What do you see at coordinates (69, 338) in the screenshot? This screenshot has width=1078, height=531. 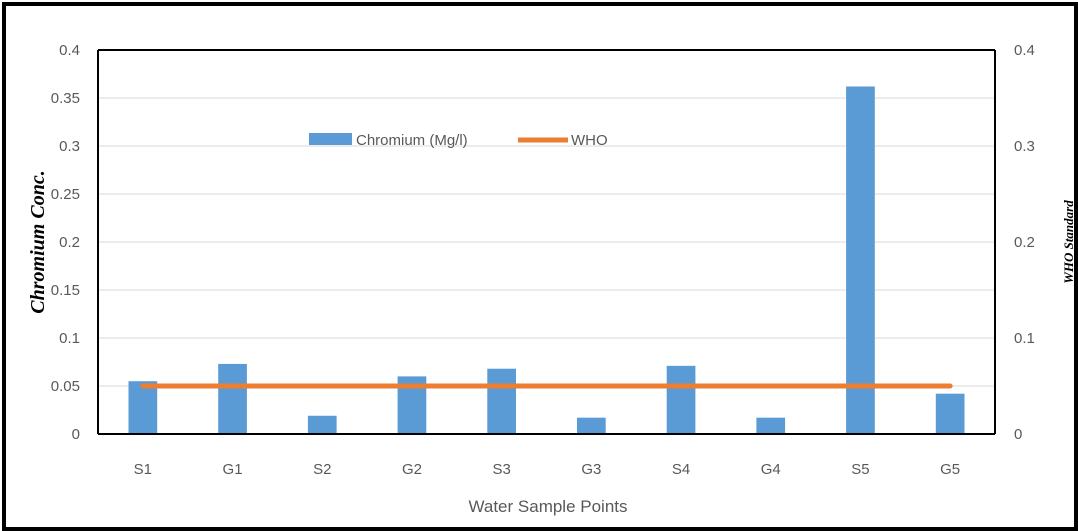 I see `y-tick-label: 0.1` at bounding box center [69, 338].